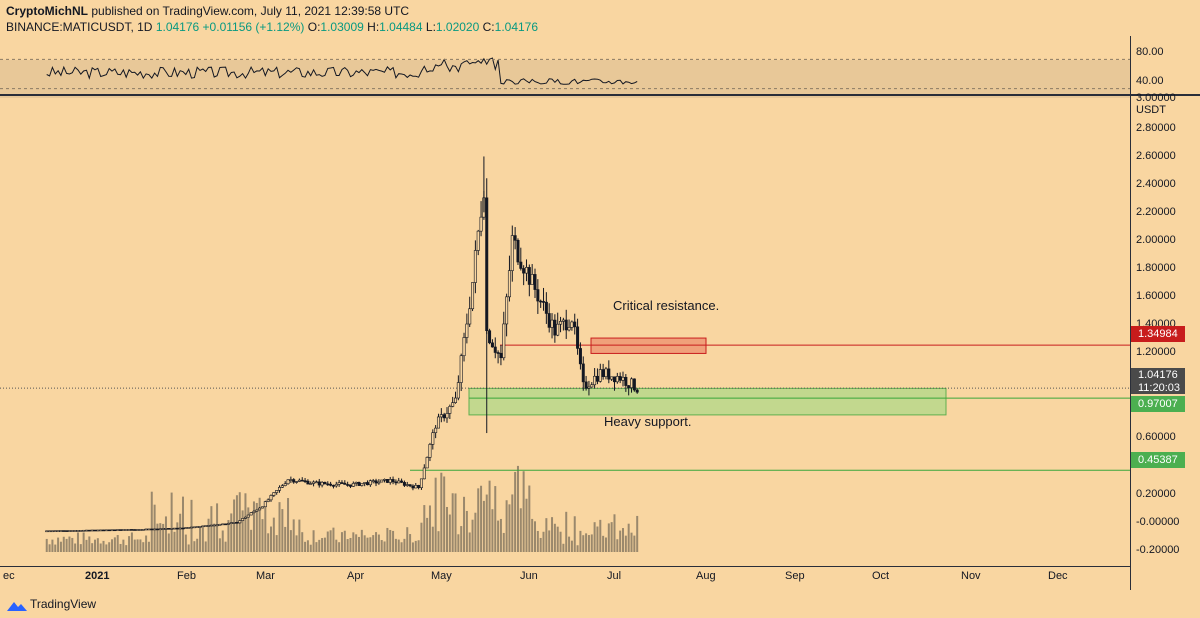 The image size is (1200, 618). What do you see at coordinates (881, 576) in the screenshot?
I see `time-label: Oct` at bounding box center [881, 576].